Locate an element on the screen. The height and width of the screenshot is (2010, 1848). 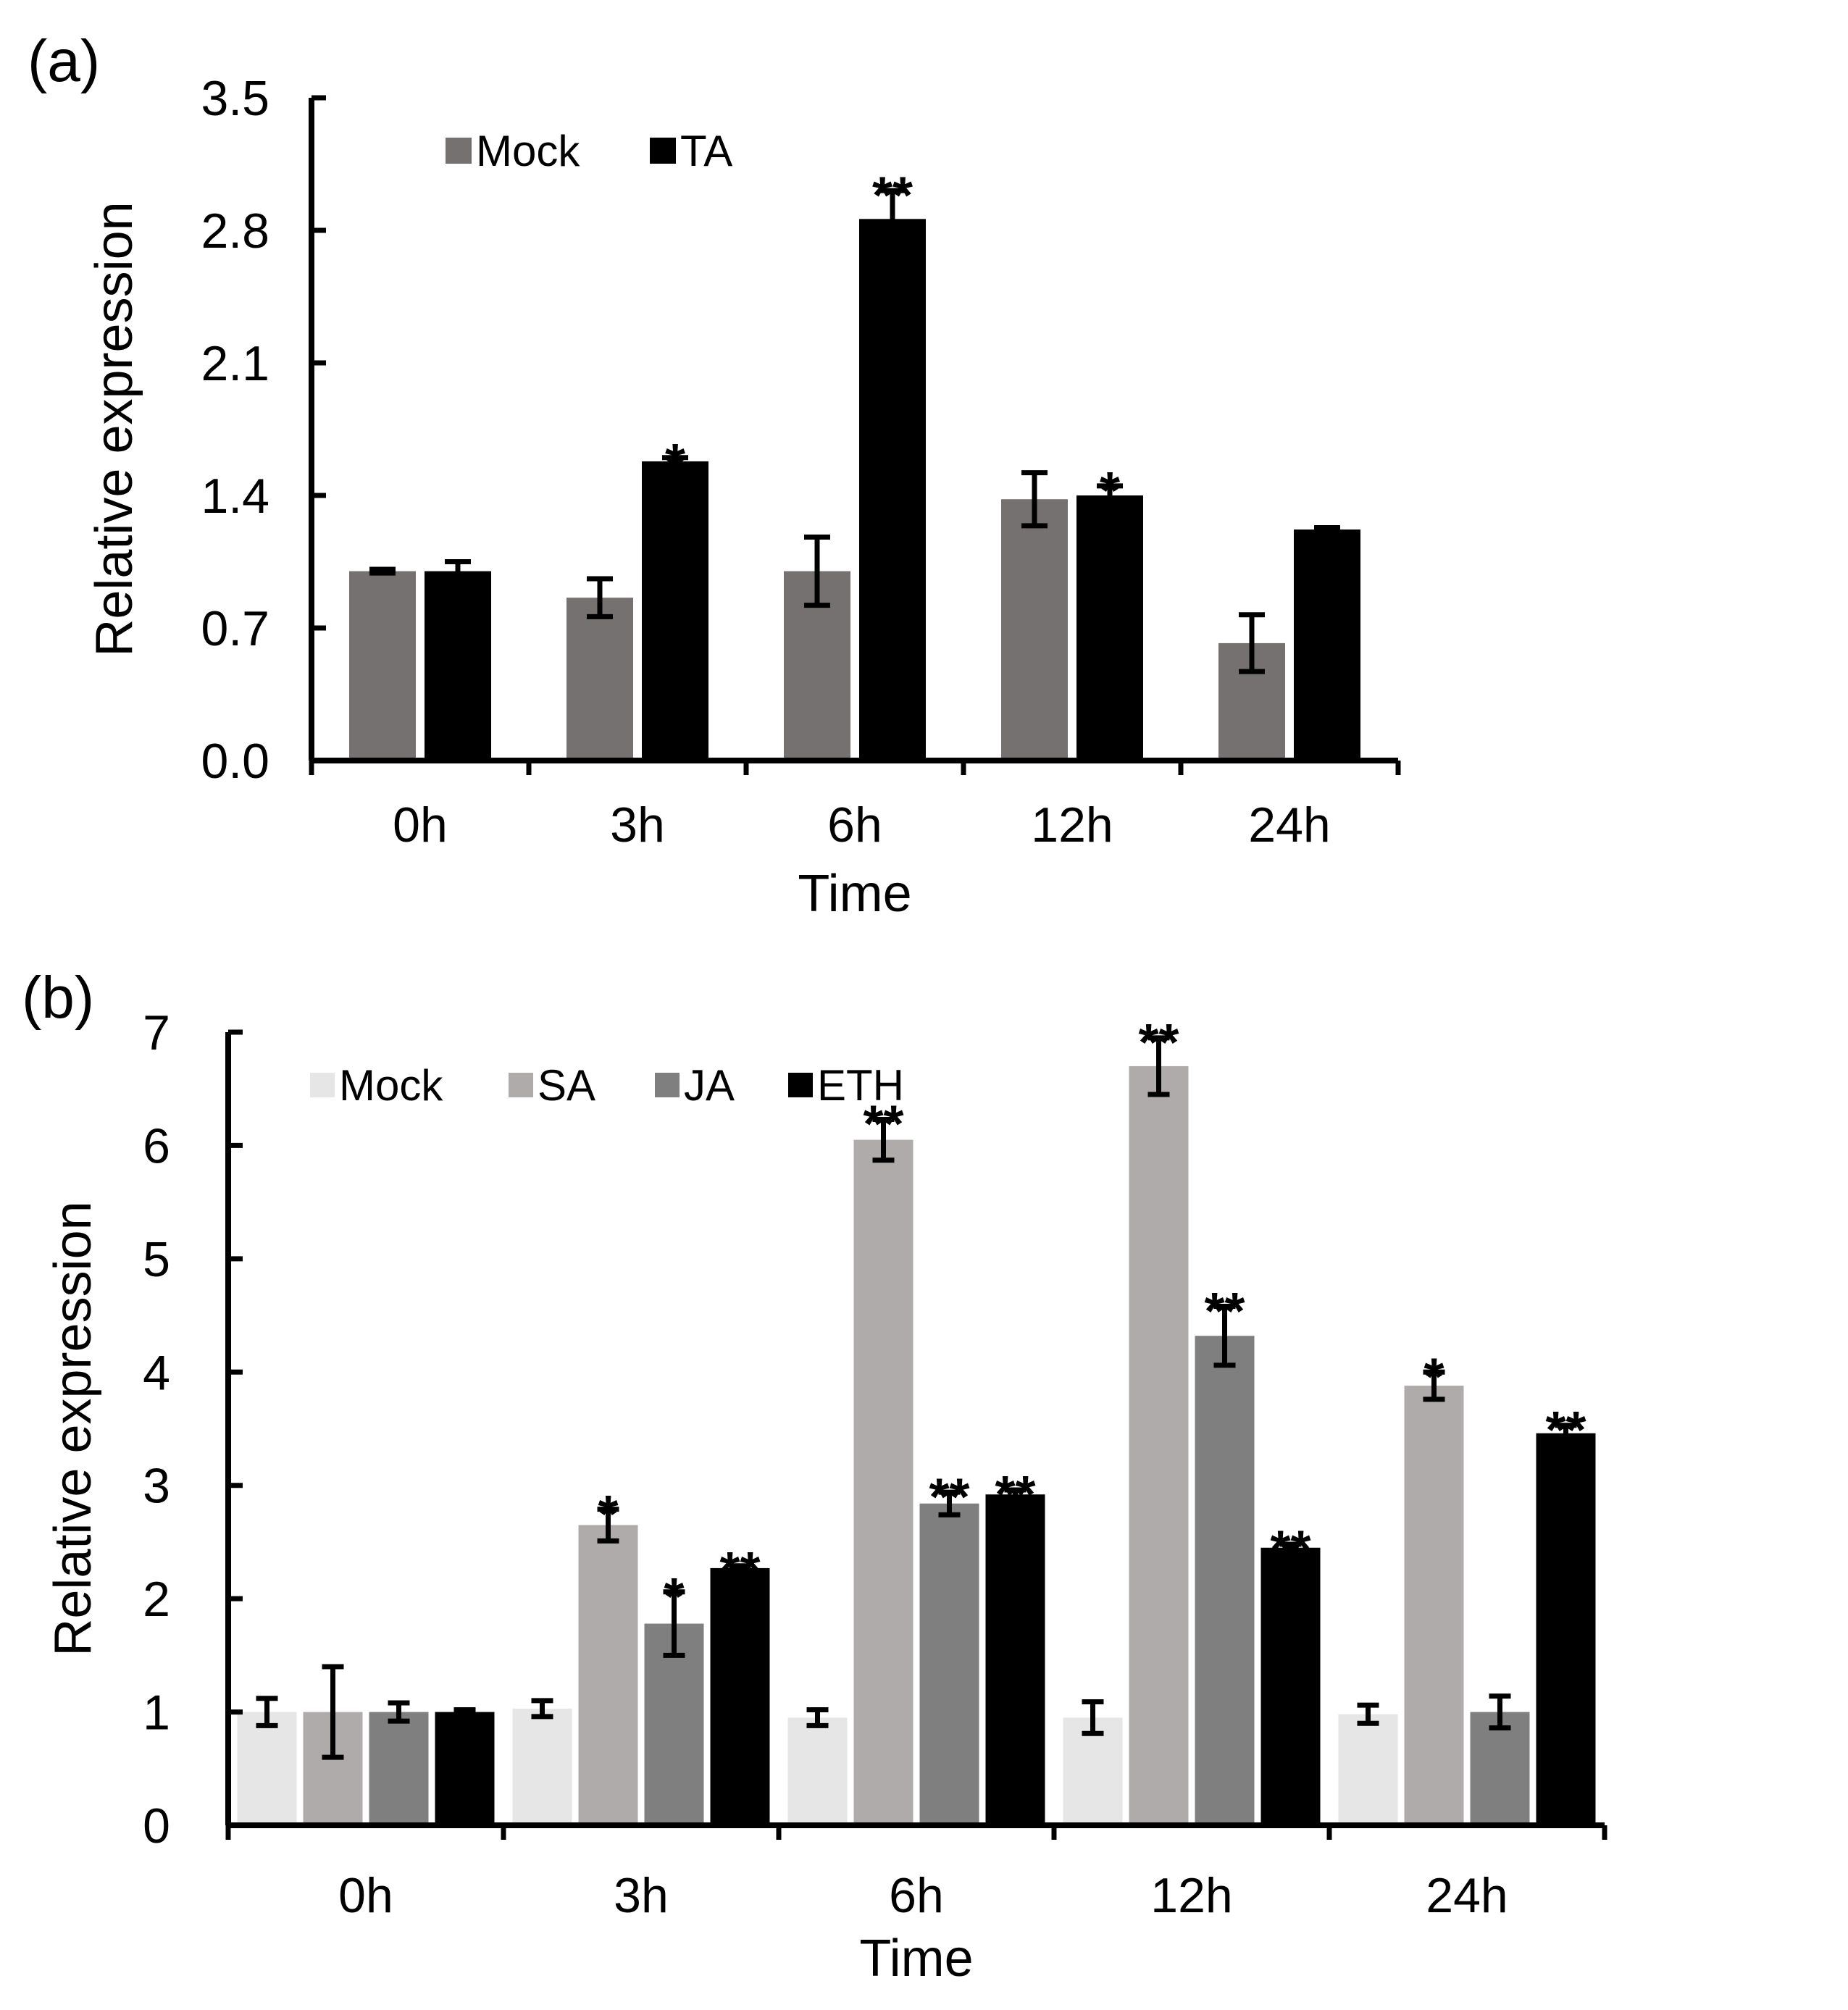
y-tick-label: 1 is located at coordinates (156, 1714).